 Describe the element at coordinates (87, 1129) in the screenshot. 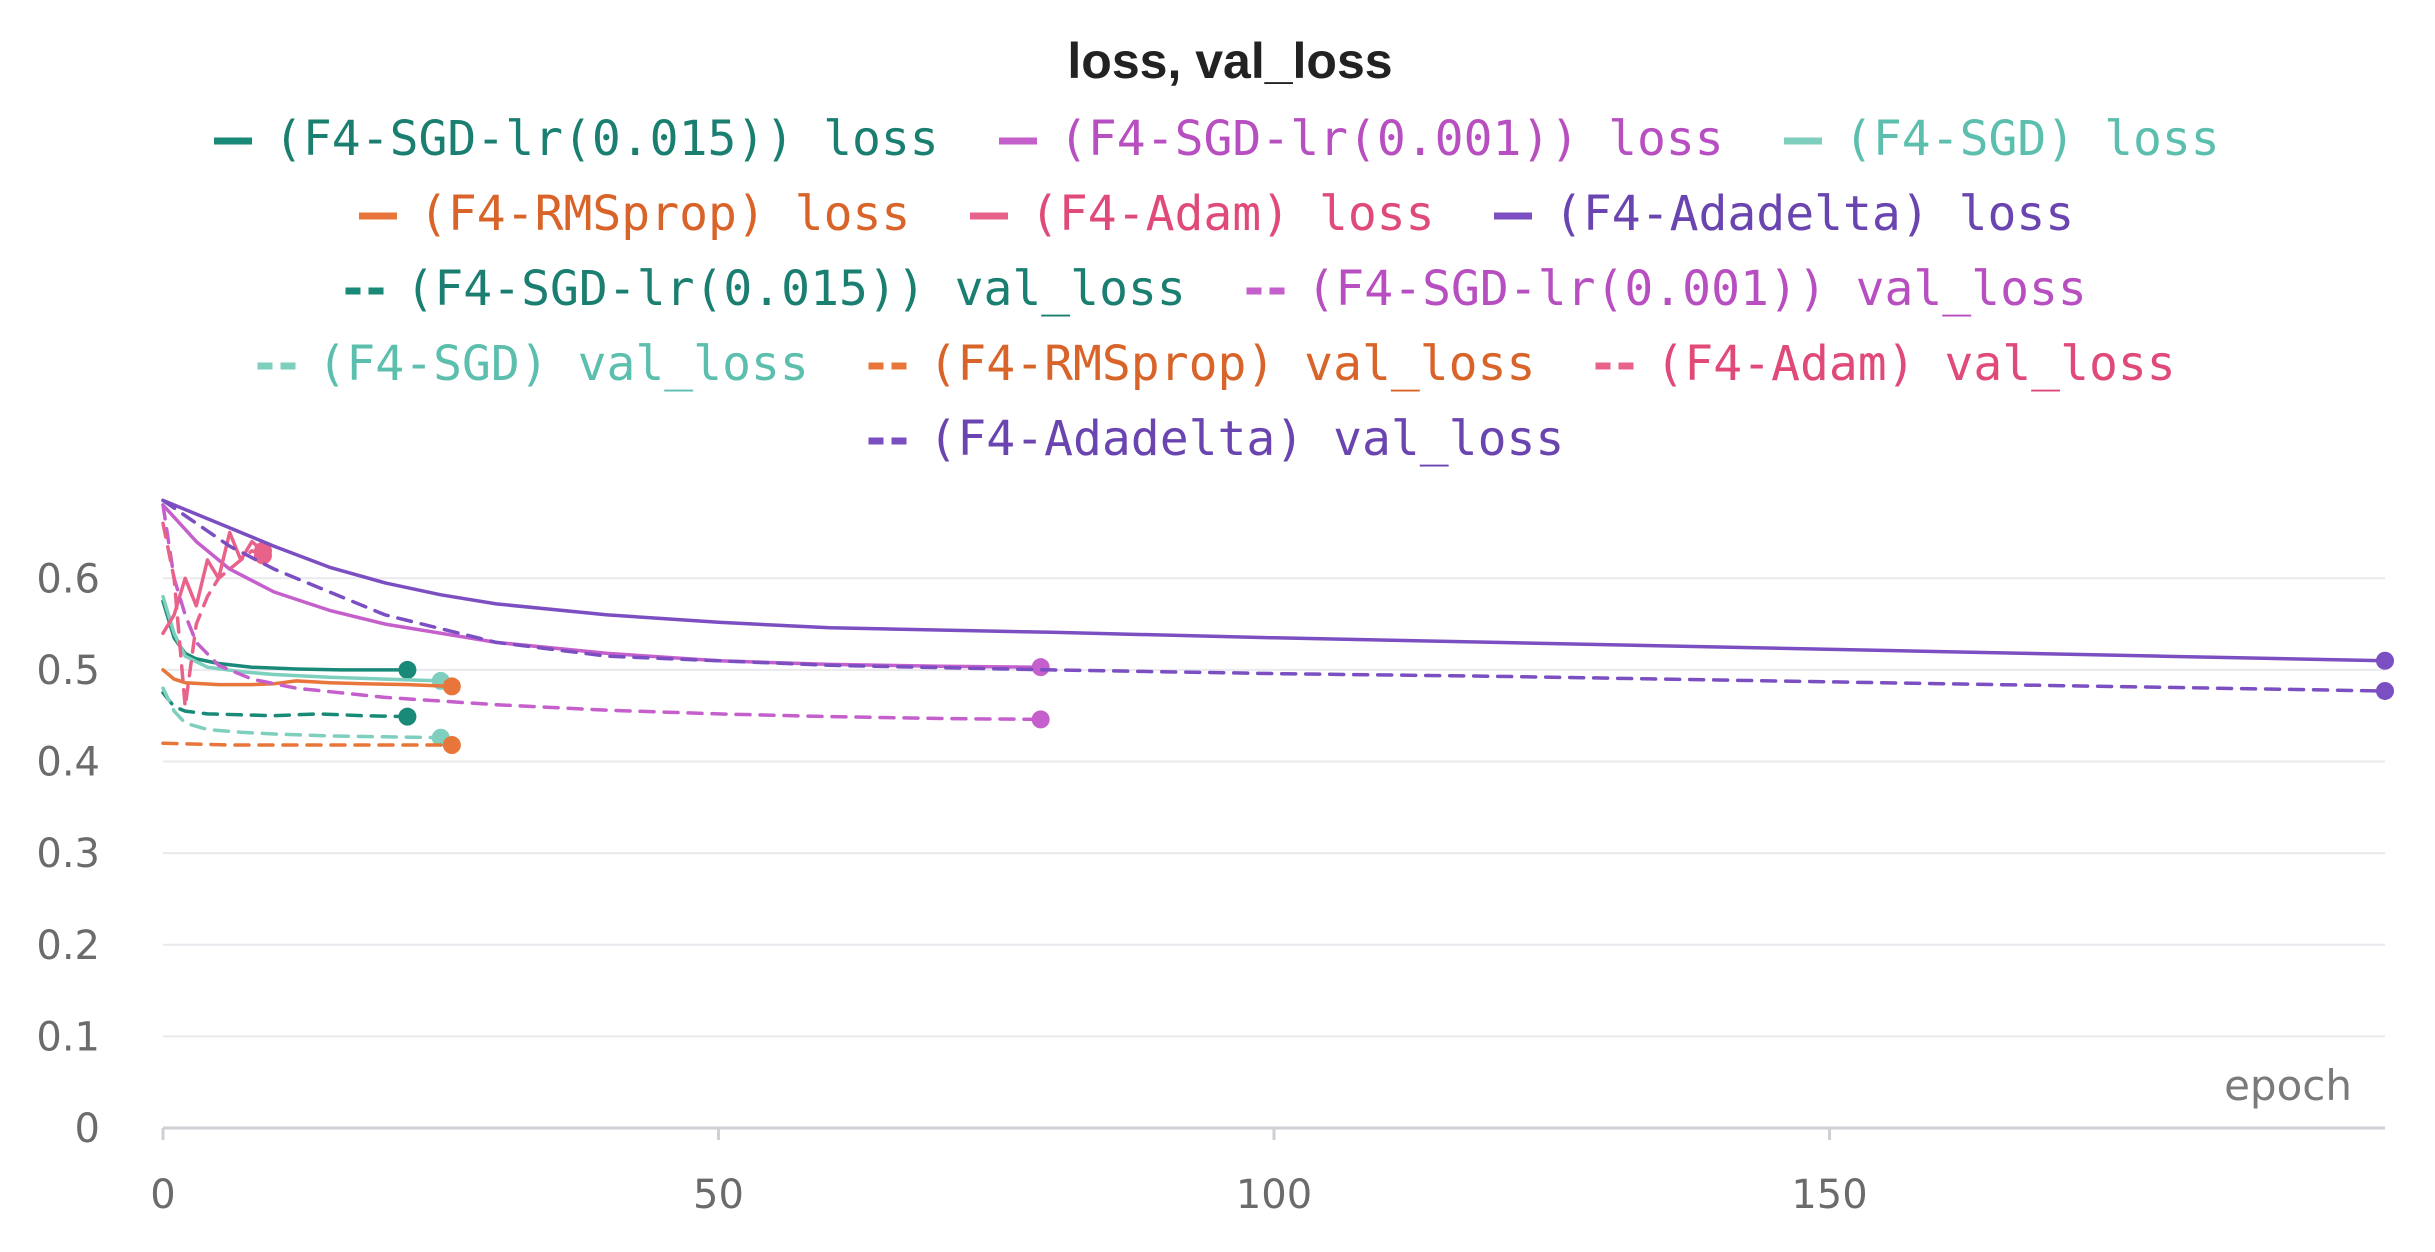

I see `y-tick-label: 0` at that location.